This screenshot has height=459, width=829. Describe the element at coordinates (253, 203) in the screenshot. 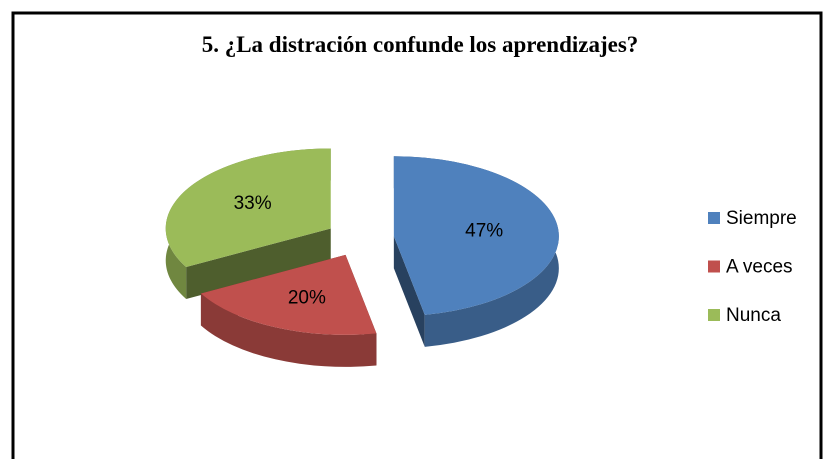

I see `data-label: 33%` at that location.